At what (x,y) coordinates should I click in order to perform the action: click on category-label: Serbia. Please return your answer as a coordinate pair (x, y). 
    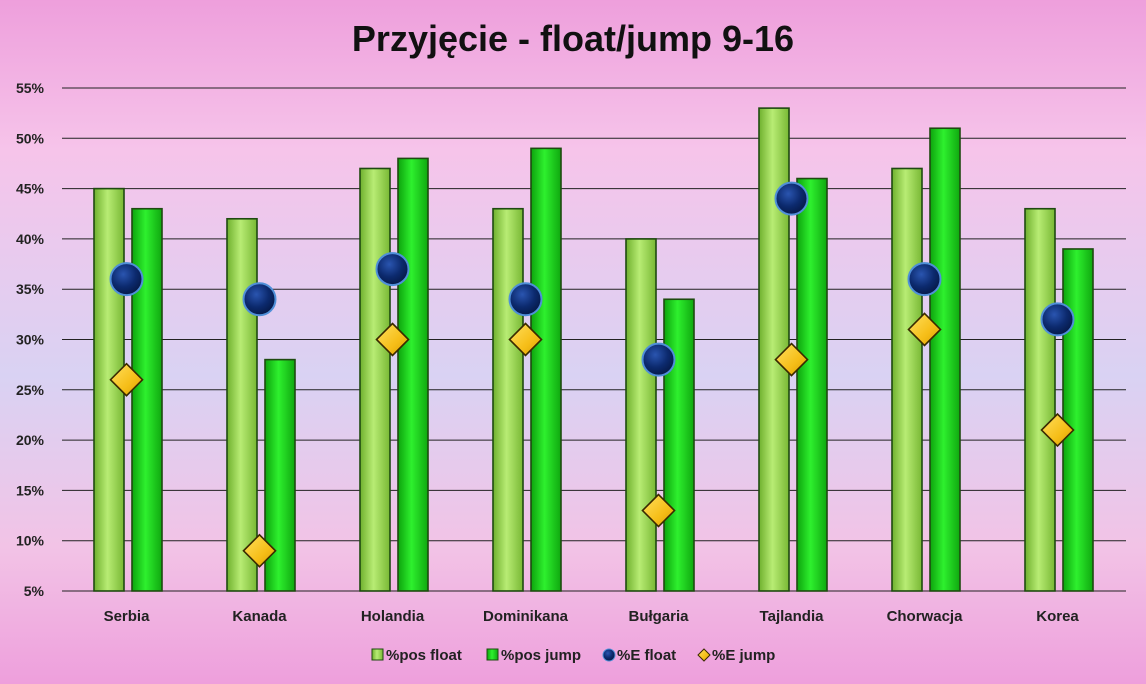
    Looking at the image, I should click on (127, 616).